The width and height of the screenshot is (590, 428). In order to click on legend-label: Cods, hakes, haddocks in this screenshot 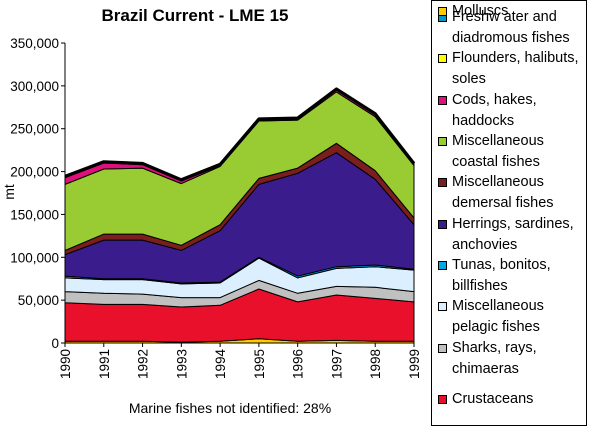, I will do `click(494, 110)`.